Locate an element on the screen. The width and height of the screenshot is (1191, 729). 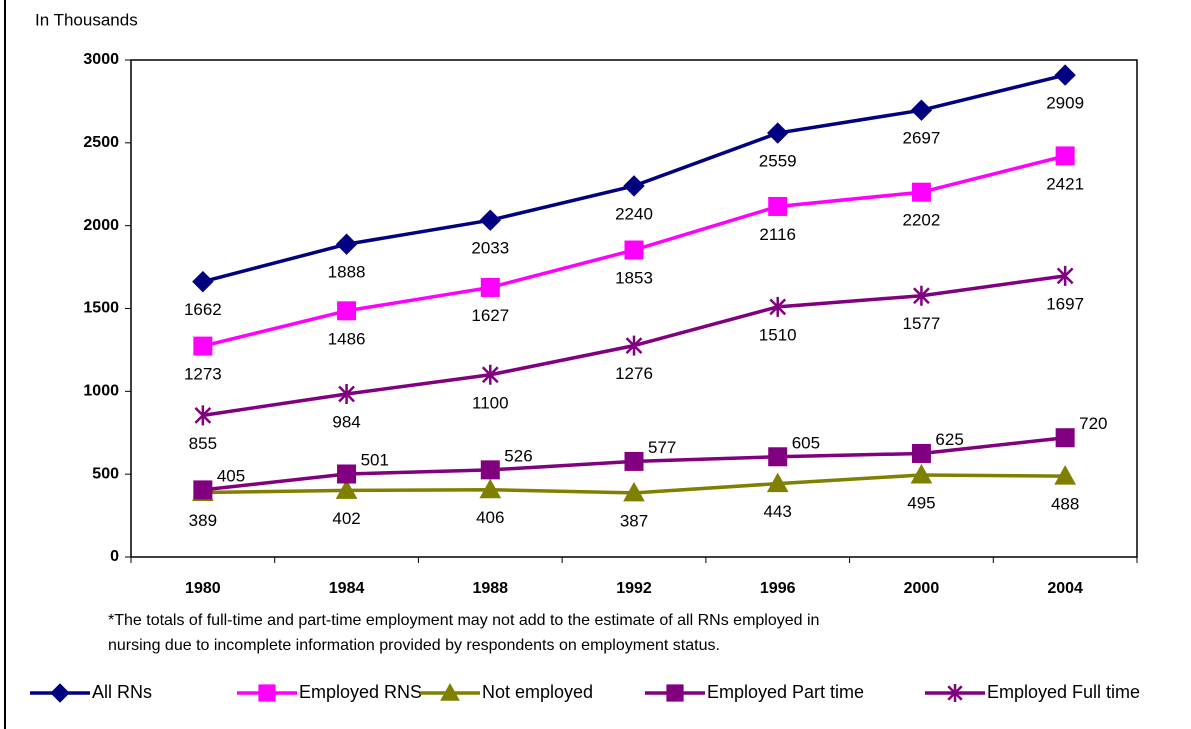
data-label: 406 is located at coordinates (490, 517).